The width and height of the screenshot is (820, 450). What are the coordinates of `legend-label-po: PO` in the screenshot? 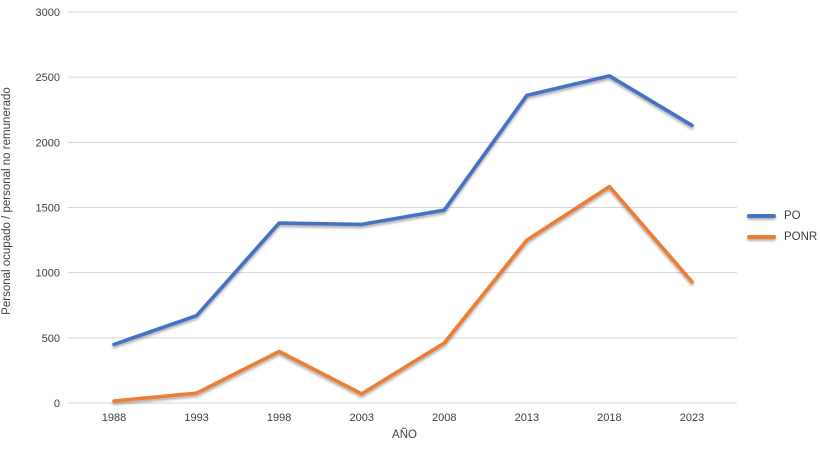 It's located at (792, 216).